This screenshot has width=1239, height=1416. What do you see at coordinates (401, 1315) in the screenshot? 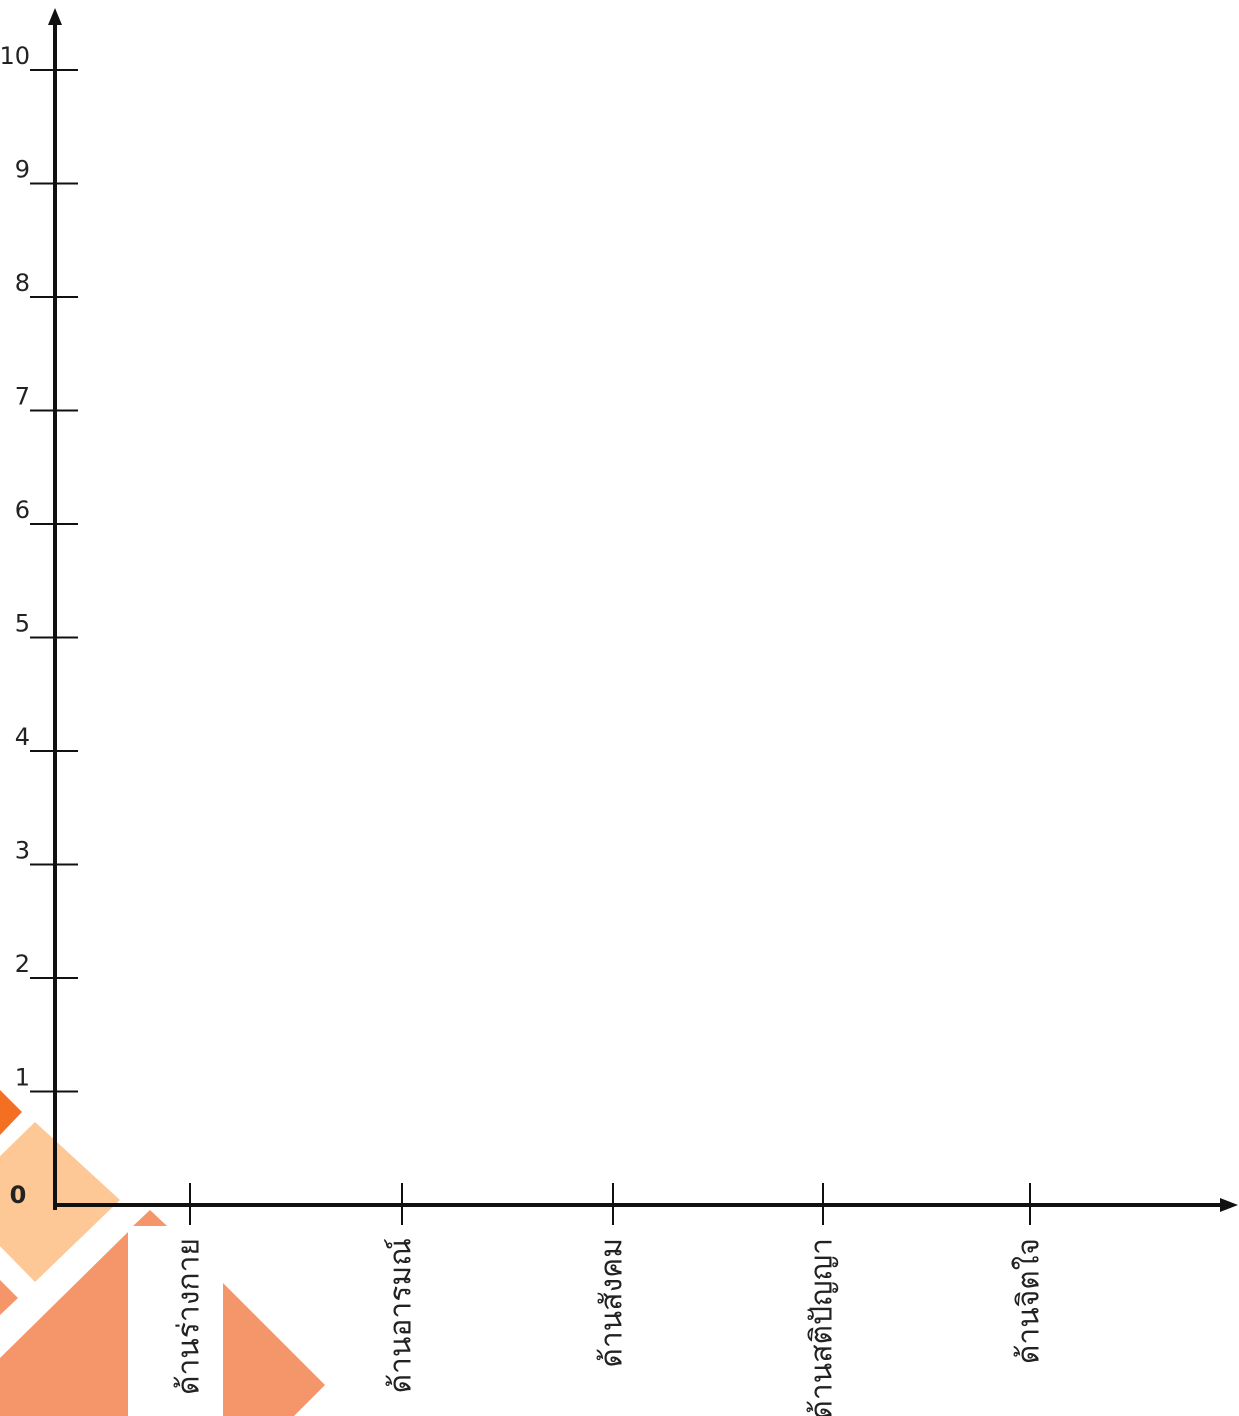
I see `x-tick-label: ด้านอารมณ์` at bounding box center [401, 1315].